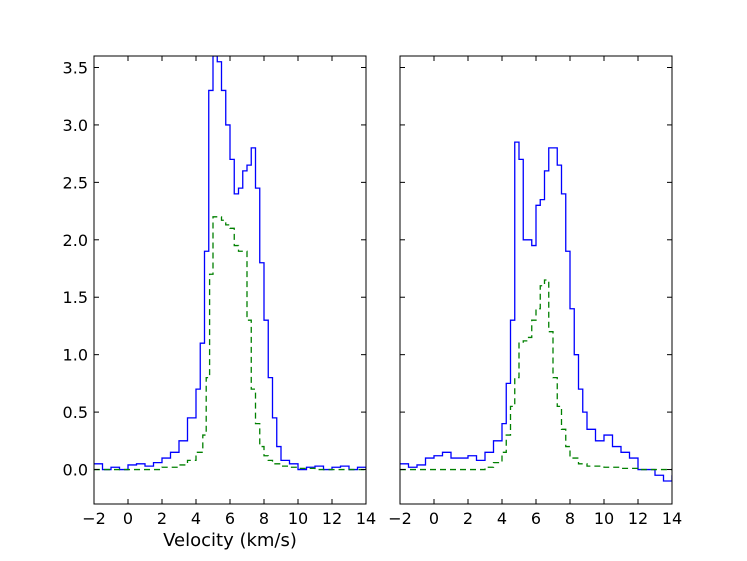  What do you see at coordinates (230, 540) in the screenshot?
I see `x-axis-label: Velocity (km/s)` at bounding box center [230, 540].